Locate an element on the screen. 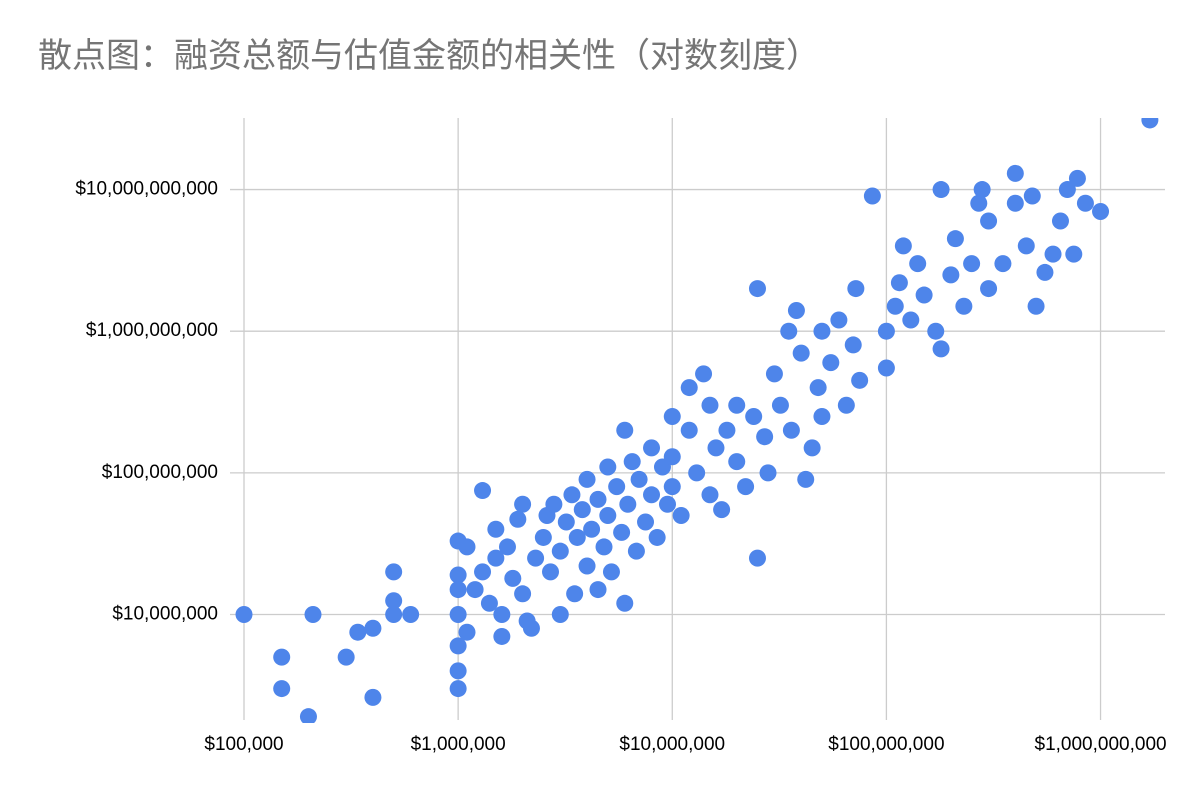  chart-title: 散点图：融资总额与估值金额的相关性（对数刻度） is located at coordinates (429, 56).